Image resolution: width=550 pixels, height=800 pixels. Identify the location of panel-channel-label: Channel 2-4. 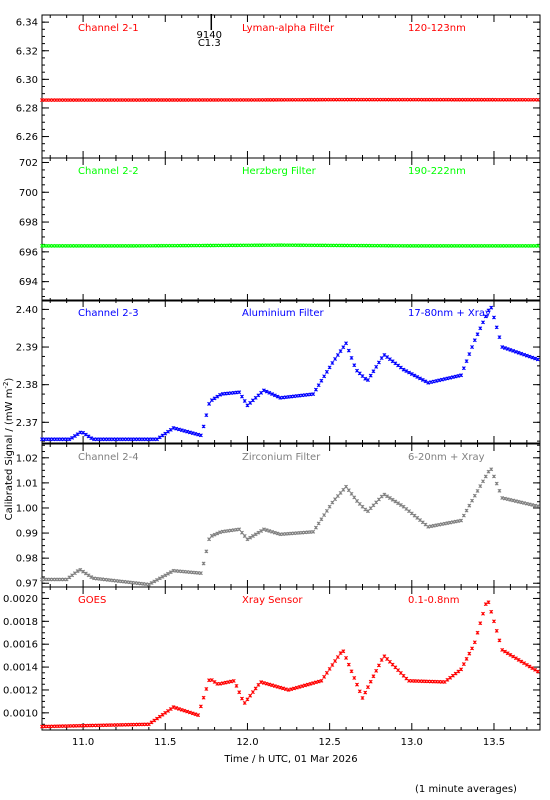
(108, 457).